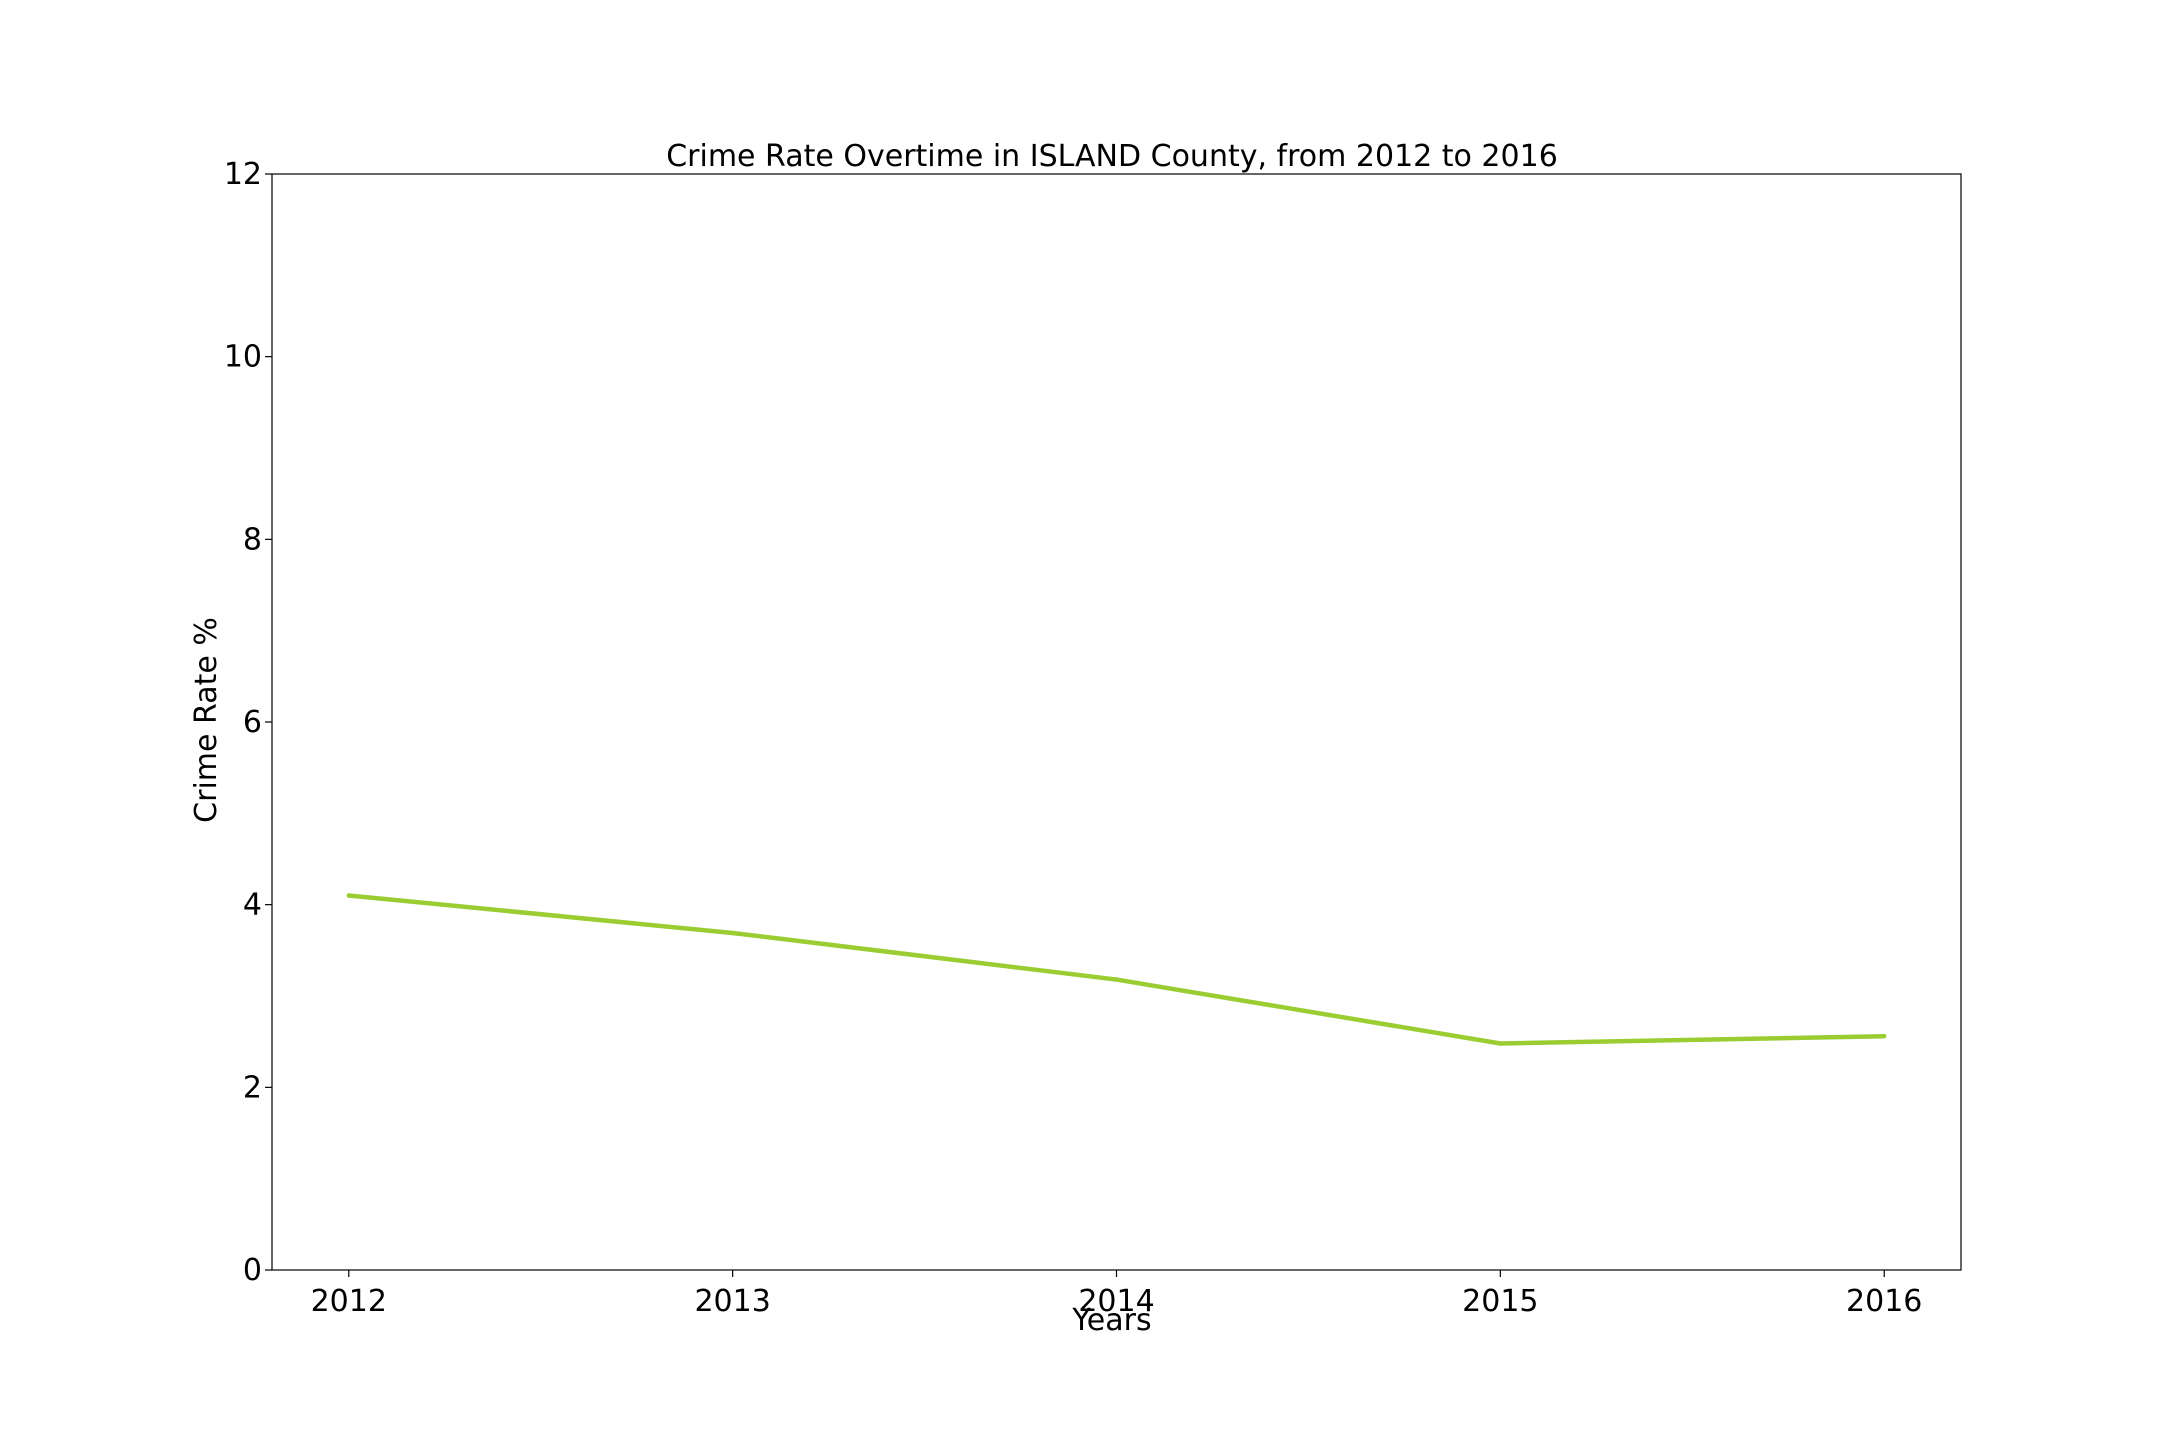 This screenshot has height=1440, width=2160. I want to click on y-tick-label: 6, so click(252, 722).